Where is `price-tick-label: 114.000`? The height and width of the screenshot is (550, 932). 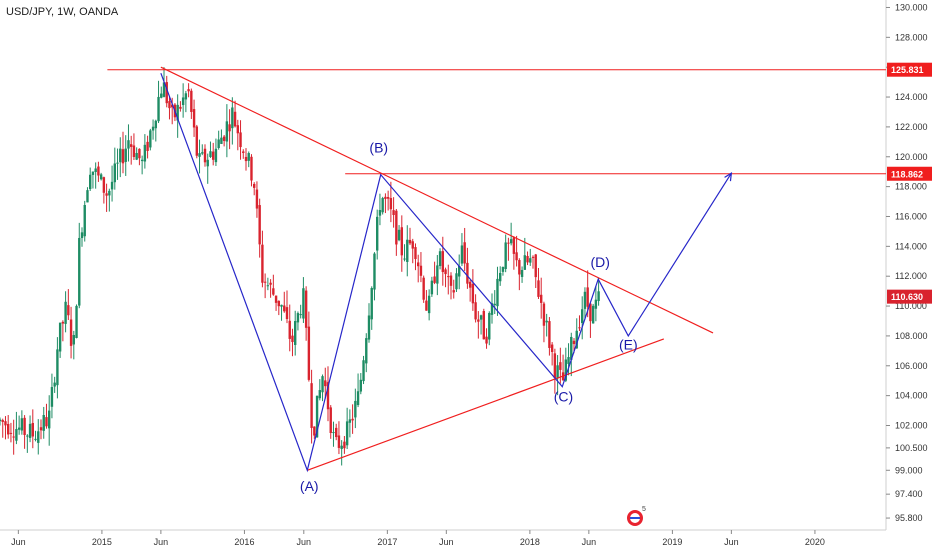 price-tick-label: 114.000 is located at coordinates (911, 246).